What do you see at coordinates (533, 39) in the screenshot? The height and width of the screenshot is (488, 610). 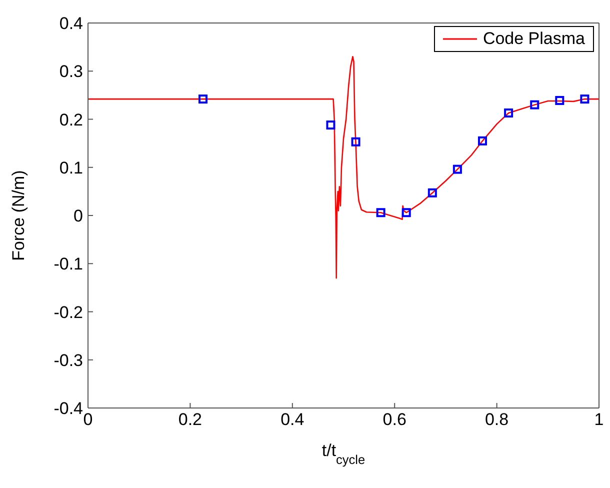 I see `legend-label: Code Plasma` at bounding box center [533, 39].